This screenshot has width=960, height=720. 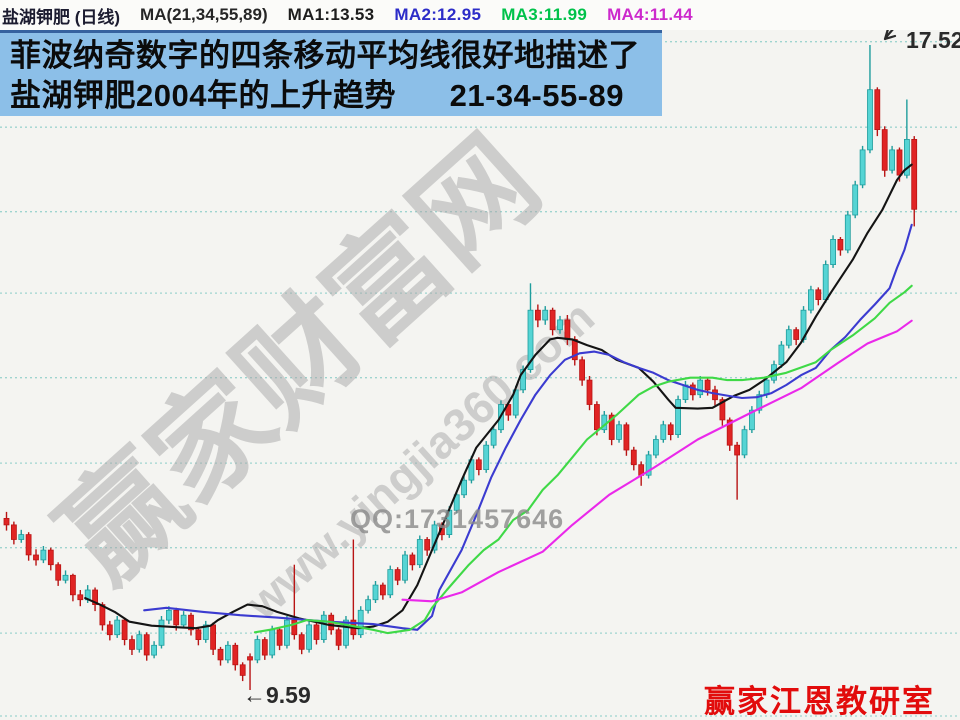 What do you see at coordinates (325, 55) in the screenshot?
I see `annotation-line1: 菲波纳奇数字的四条移动平均线很好地描述了` at bounding box center [325, 55].